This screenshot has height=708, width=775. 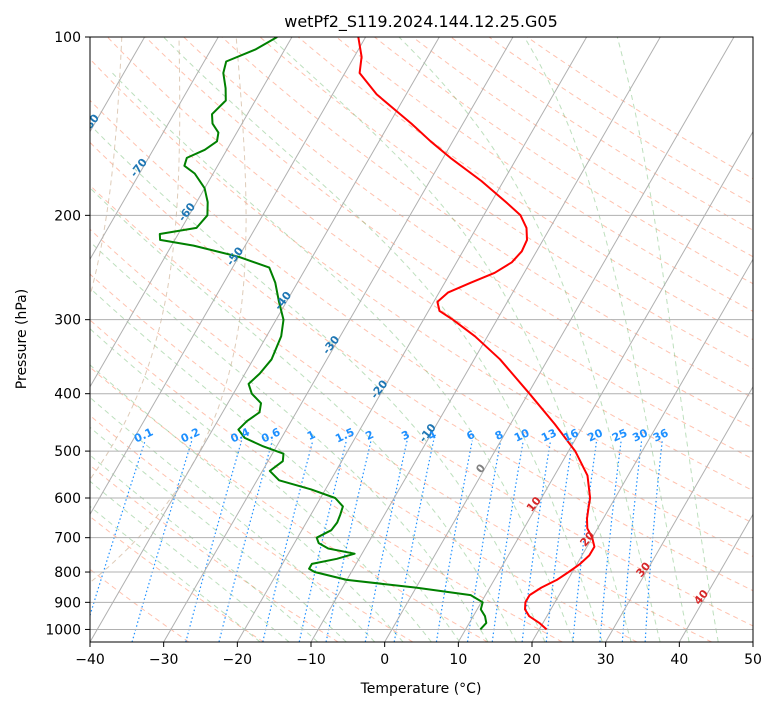 What do you see at coordinates (311, 435) in the screenshot?
I see `mixing-ratio-label: 1` at bounding box center [311, 435].